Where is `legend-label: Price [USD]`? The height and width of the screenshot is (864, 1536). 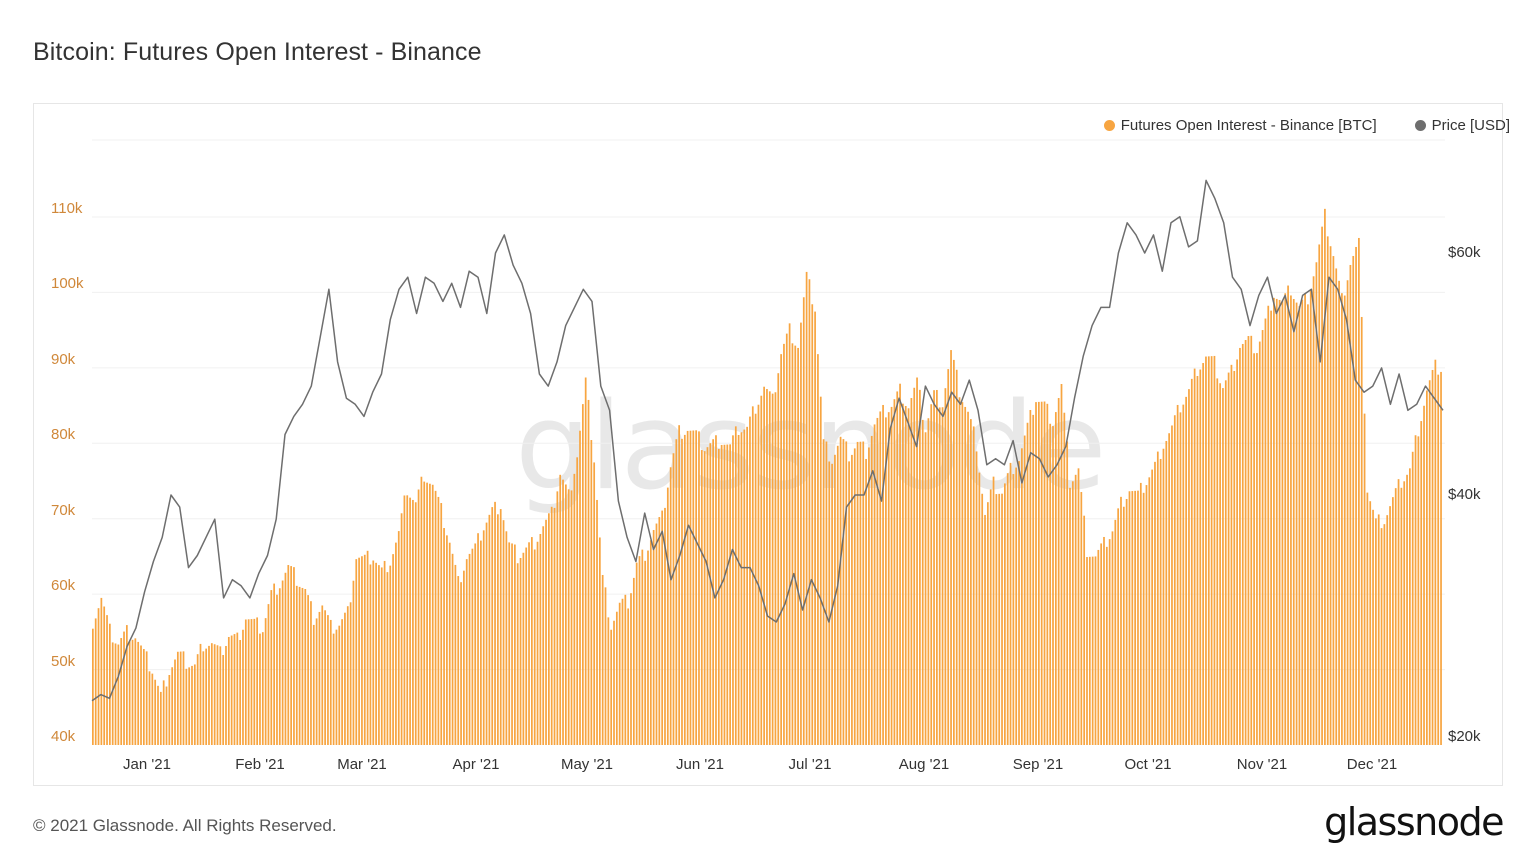
legend-label: Price [USD] is located at coordinates (1470, 125).